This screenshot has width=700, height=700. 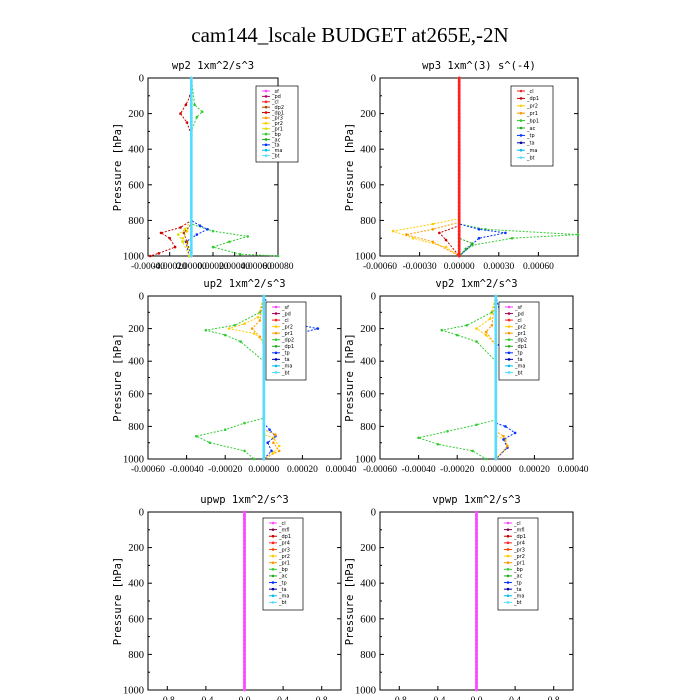 I want to click on x-tick-label: -0.00020, so click(x=225, y=470).